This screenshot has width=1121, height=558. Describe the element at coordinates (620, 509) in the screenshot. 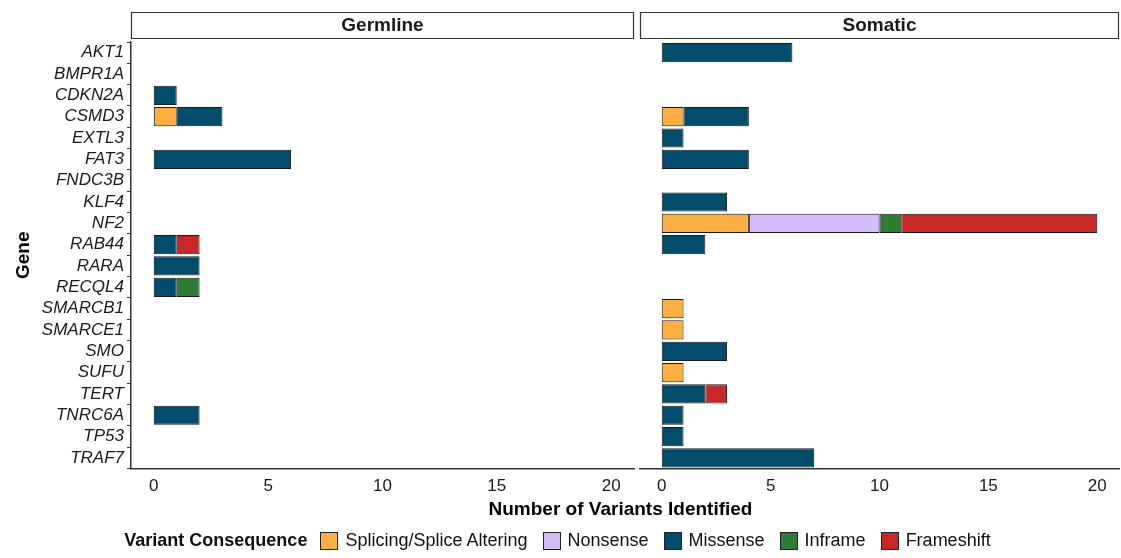

I see `x-axis-title: Number of Variants Identified` at that location.